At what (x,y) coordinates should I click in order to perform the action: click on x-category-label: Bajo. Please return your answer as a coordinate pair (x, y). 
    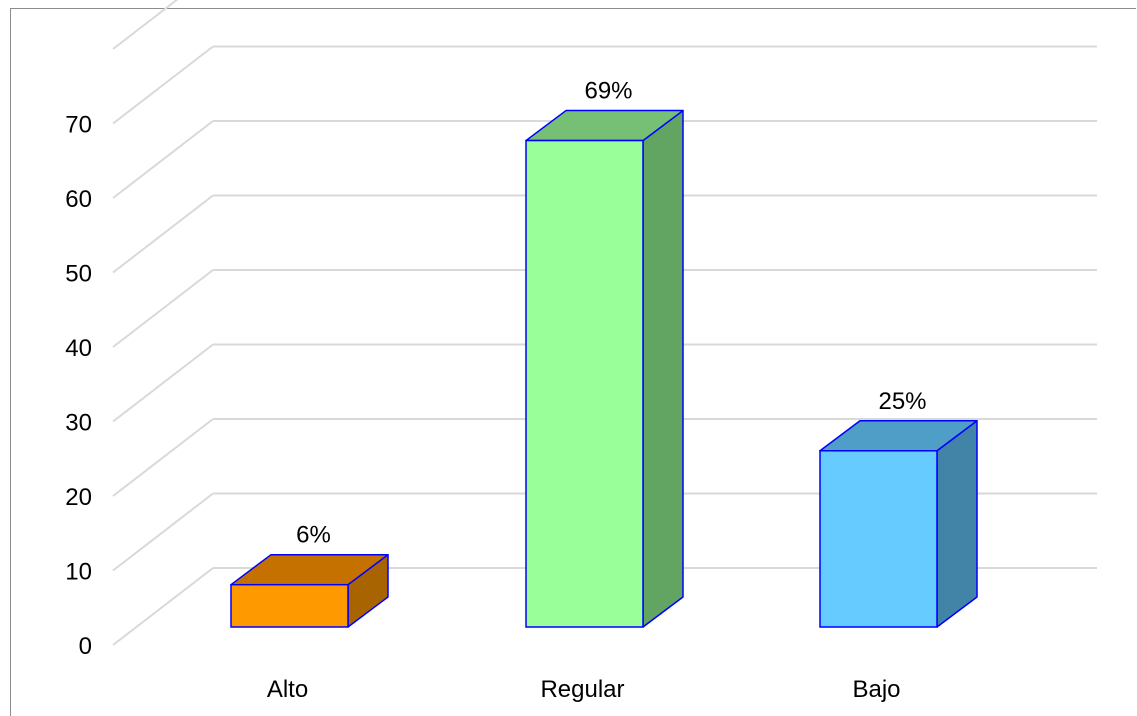
    Looking at the image, I should click on (876, 689).